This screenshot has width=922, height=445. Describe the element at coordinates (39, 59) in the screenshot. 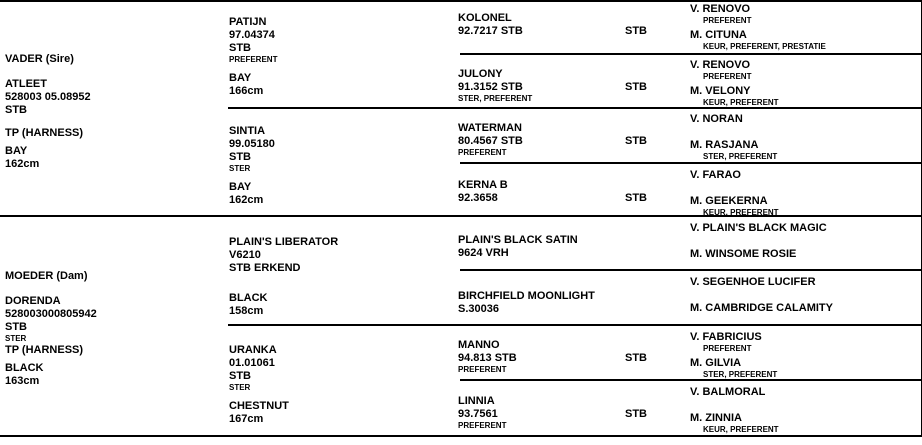

I see `role-label: VADER (Sire)` at that location.